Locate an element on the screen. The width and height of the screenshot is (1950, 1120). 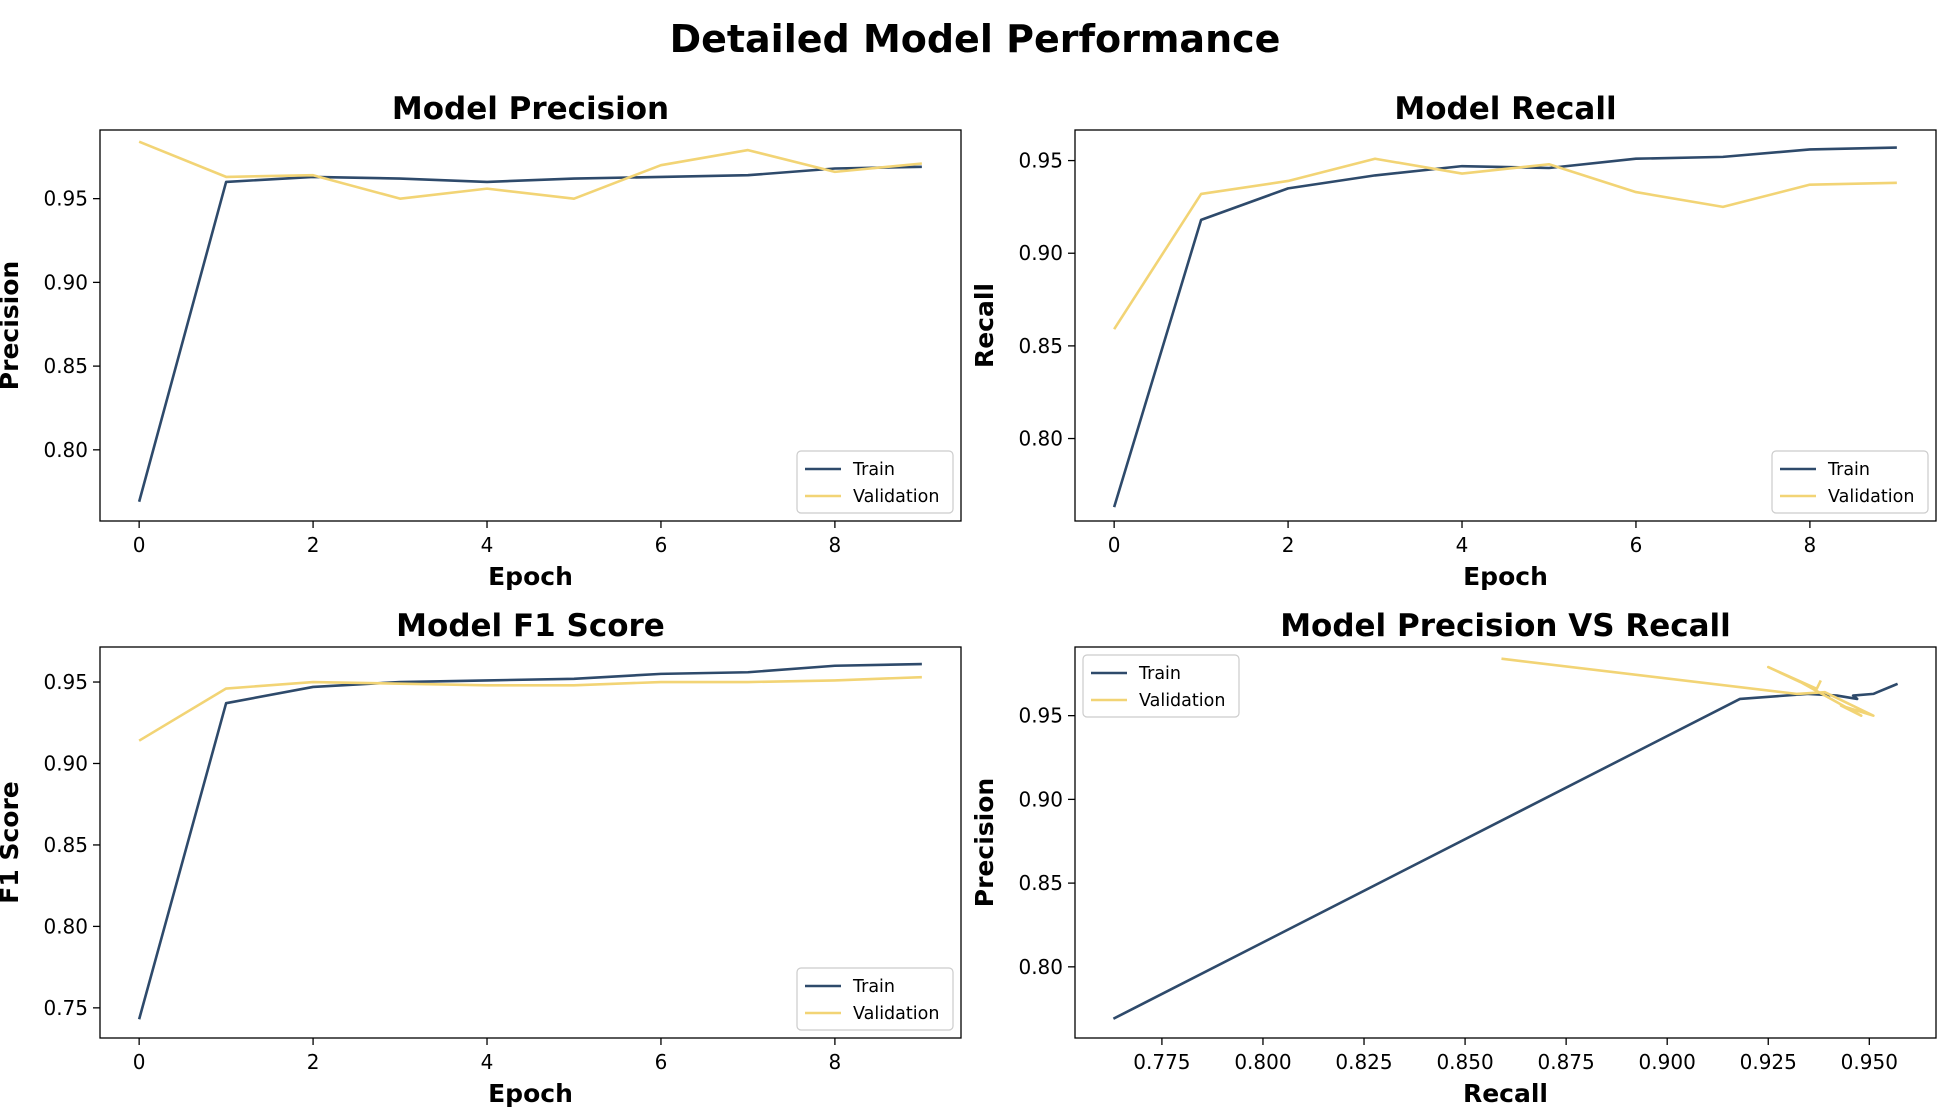
y-axis-label: F1 Score is located at coordinates (12, 842).